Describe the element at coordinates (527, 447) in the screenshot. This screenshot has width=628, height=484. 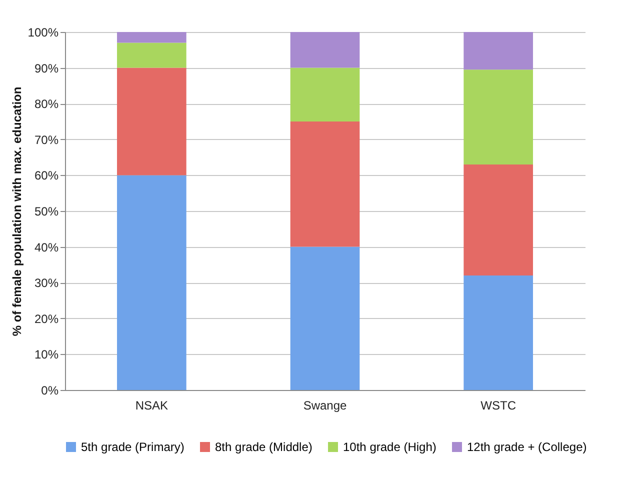
I see `legend-label: 12th grade + (College)` at that location.